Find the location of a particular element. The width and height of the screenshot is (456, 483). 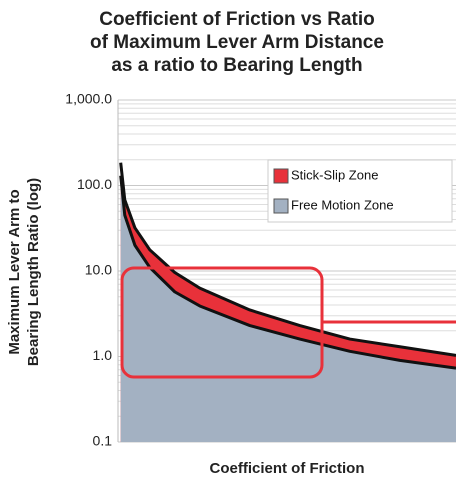

chart-title: as a ratio to Bearing Length is located at coordinates (236, 65).